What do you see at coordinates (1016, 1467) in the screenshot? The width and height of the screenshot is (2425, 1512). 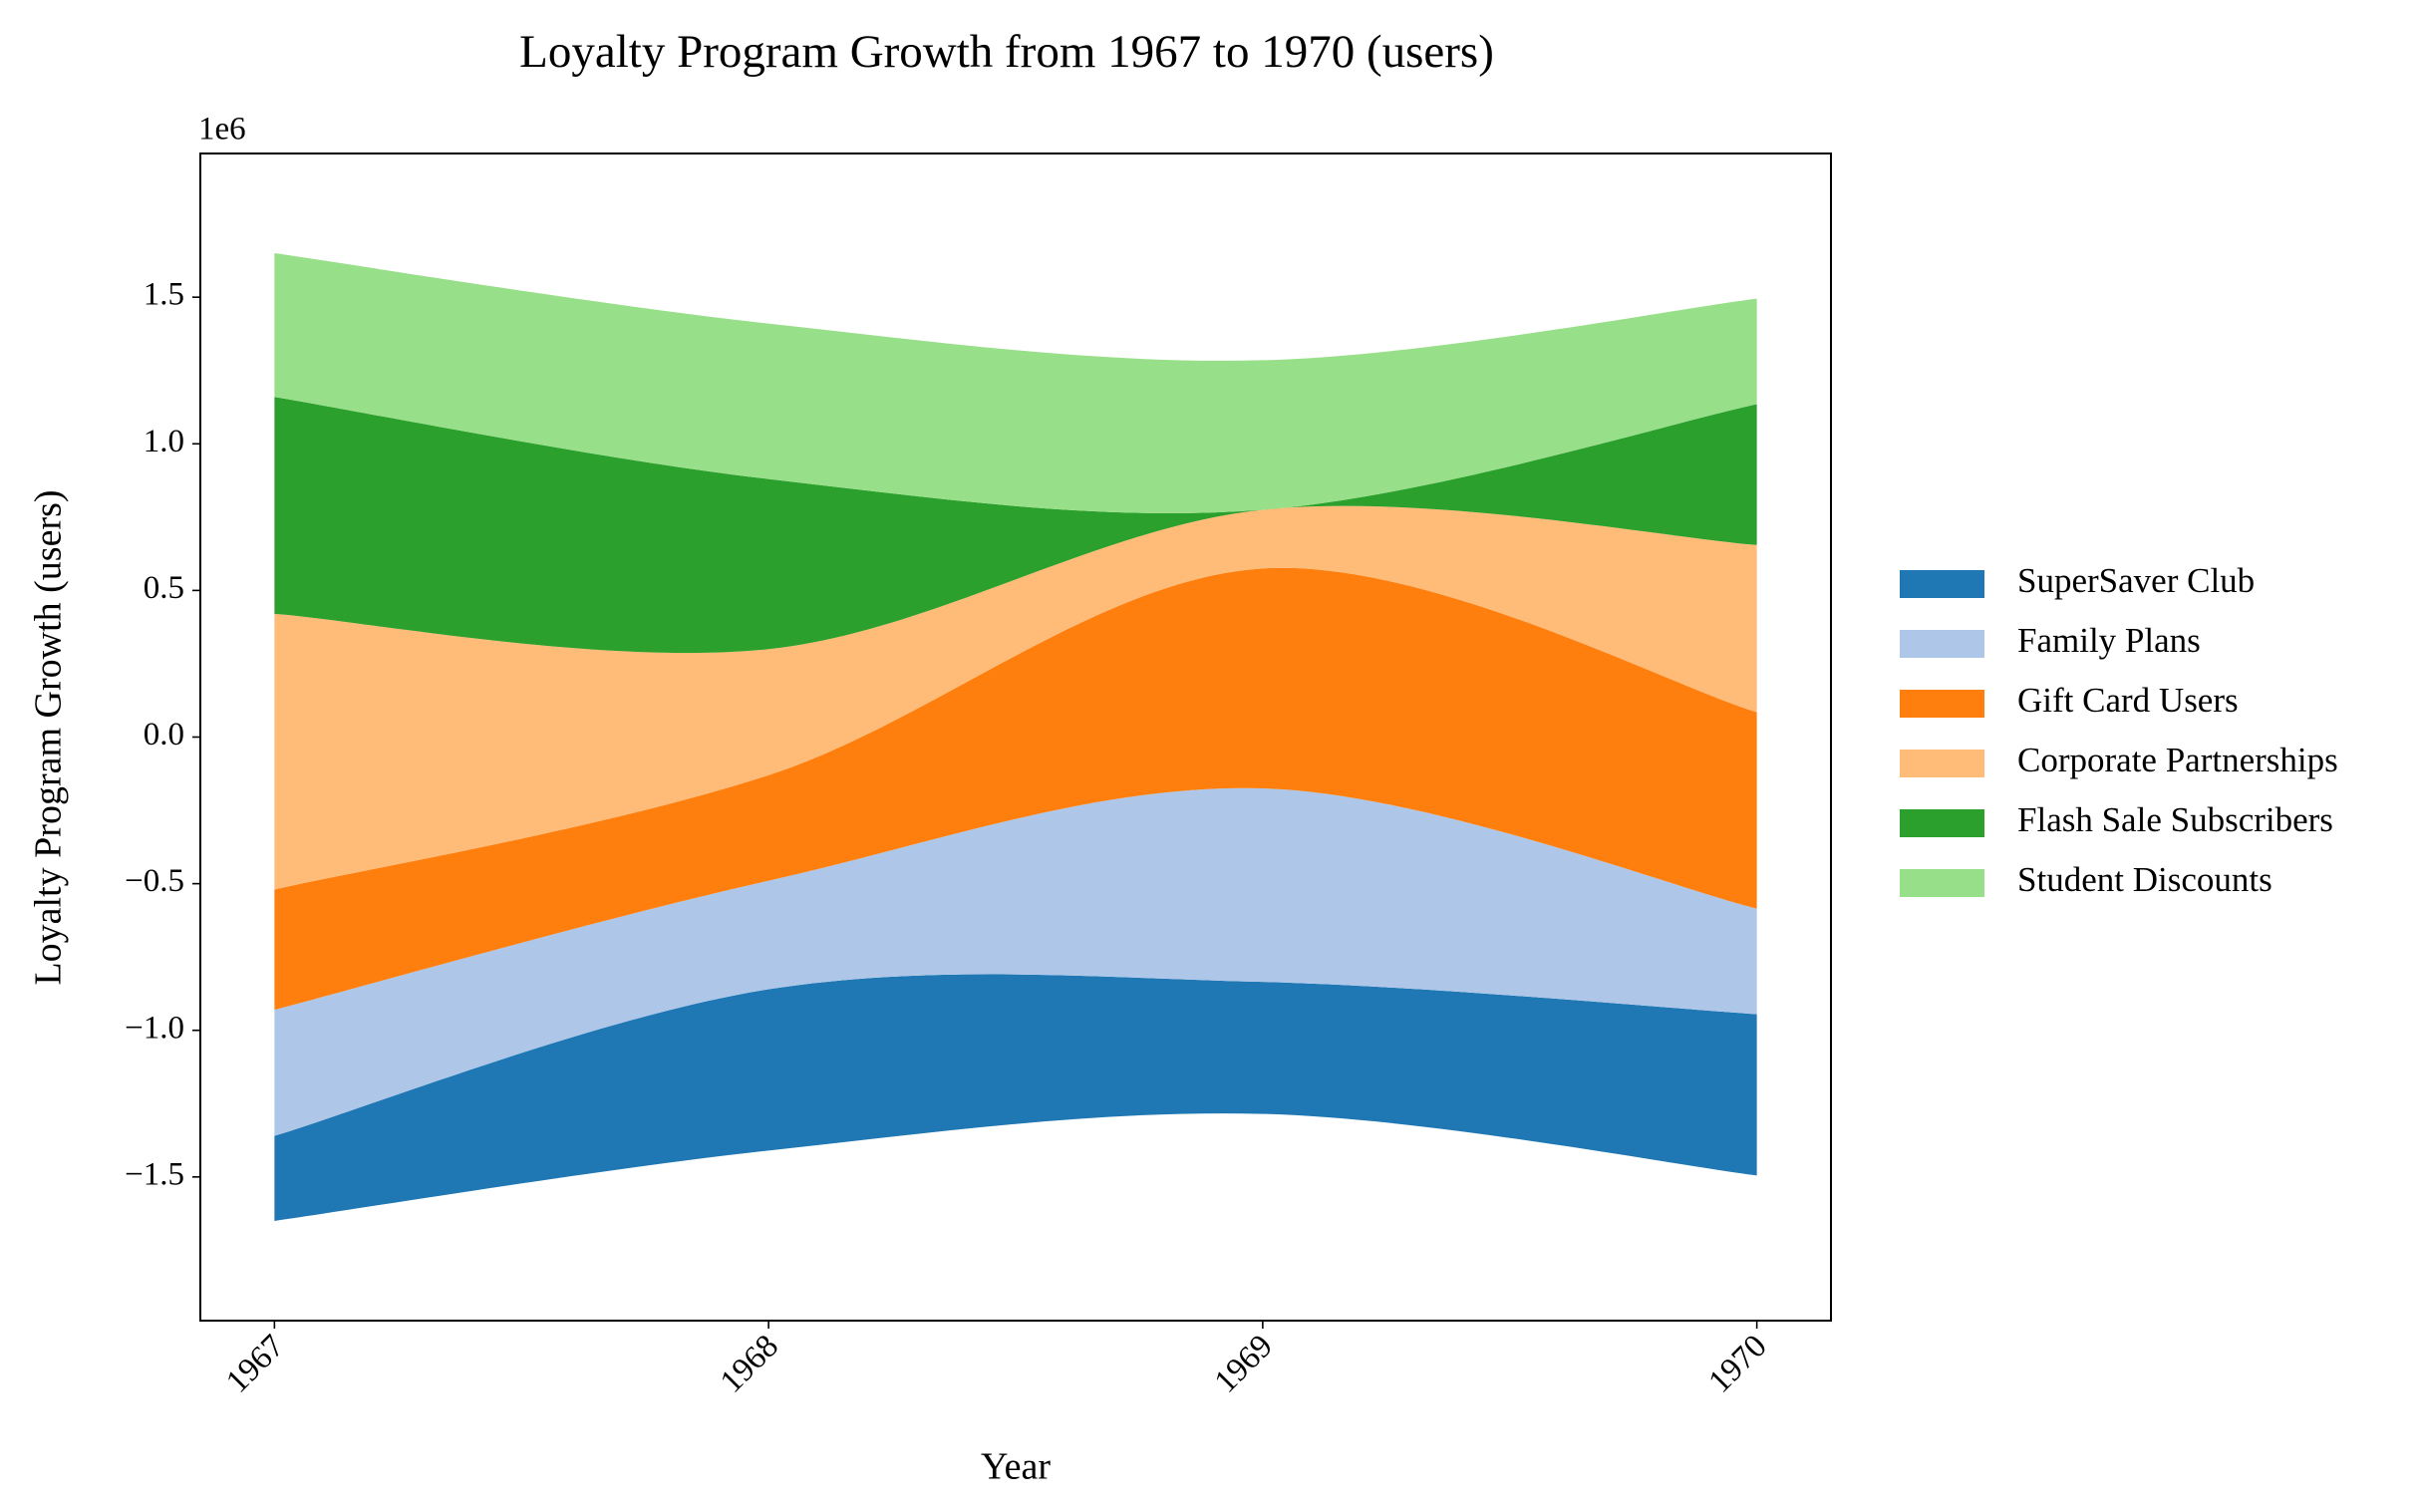 I see `x-axis-label: Year` at bounding box center [1016, 1467].